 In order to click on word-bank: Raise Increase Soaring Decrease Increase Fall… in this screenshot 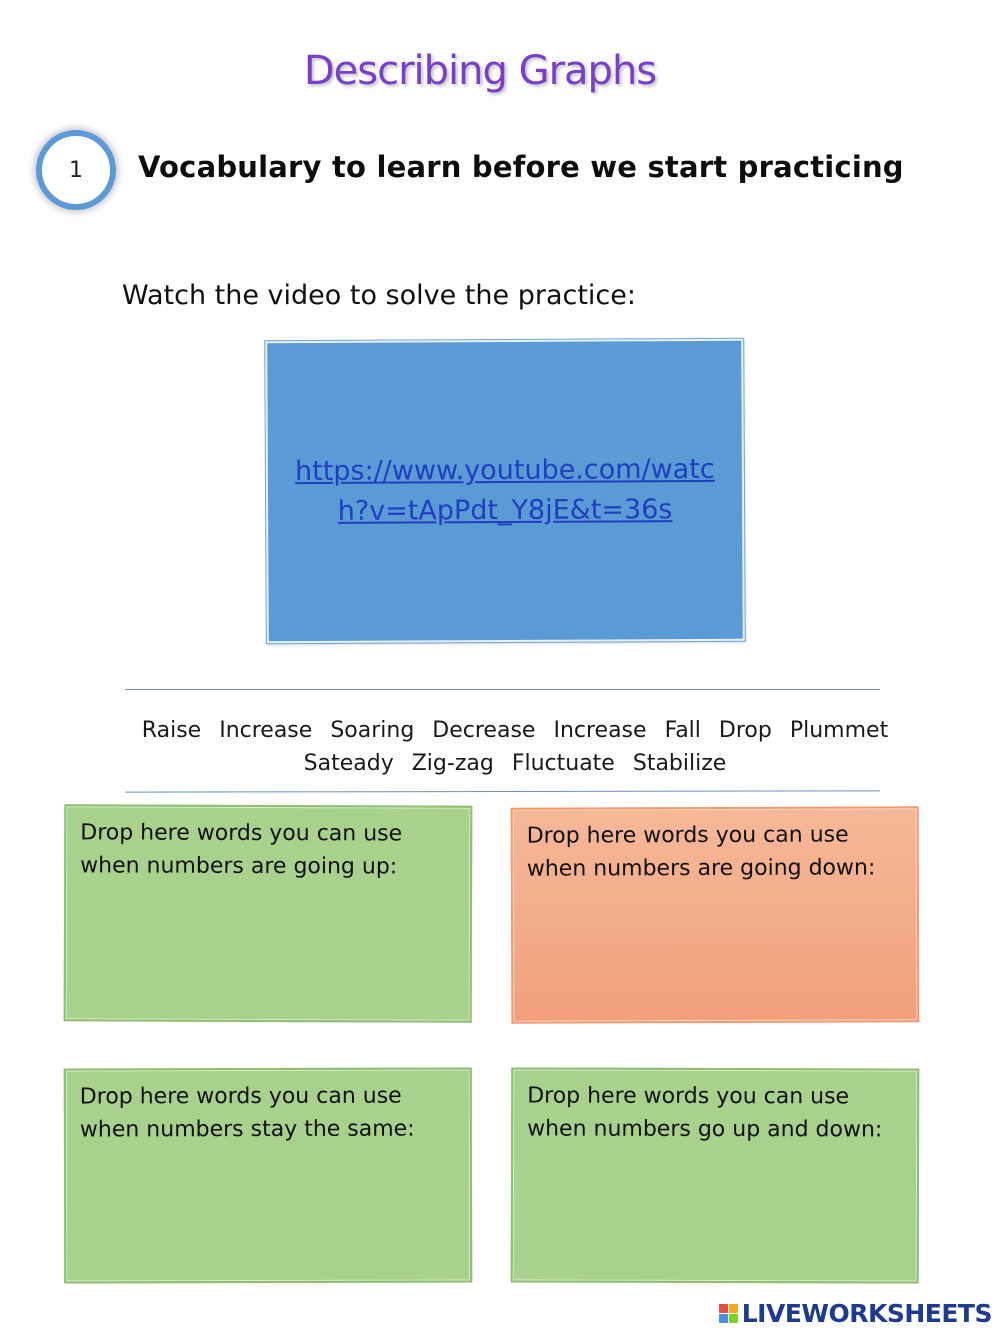, I will do `click(515, 747)`.